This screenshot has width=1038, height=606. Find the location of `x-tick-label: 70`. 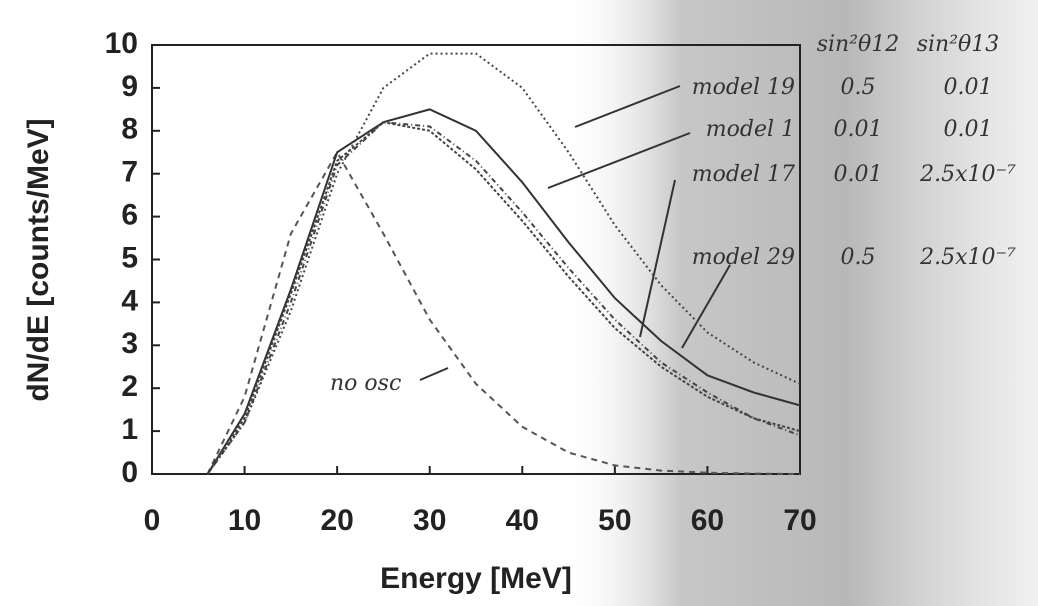

x-tick-label: 70 is located at coordinates (799, 520).